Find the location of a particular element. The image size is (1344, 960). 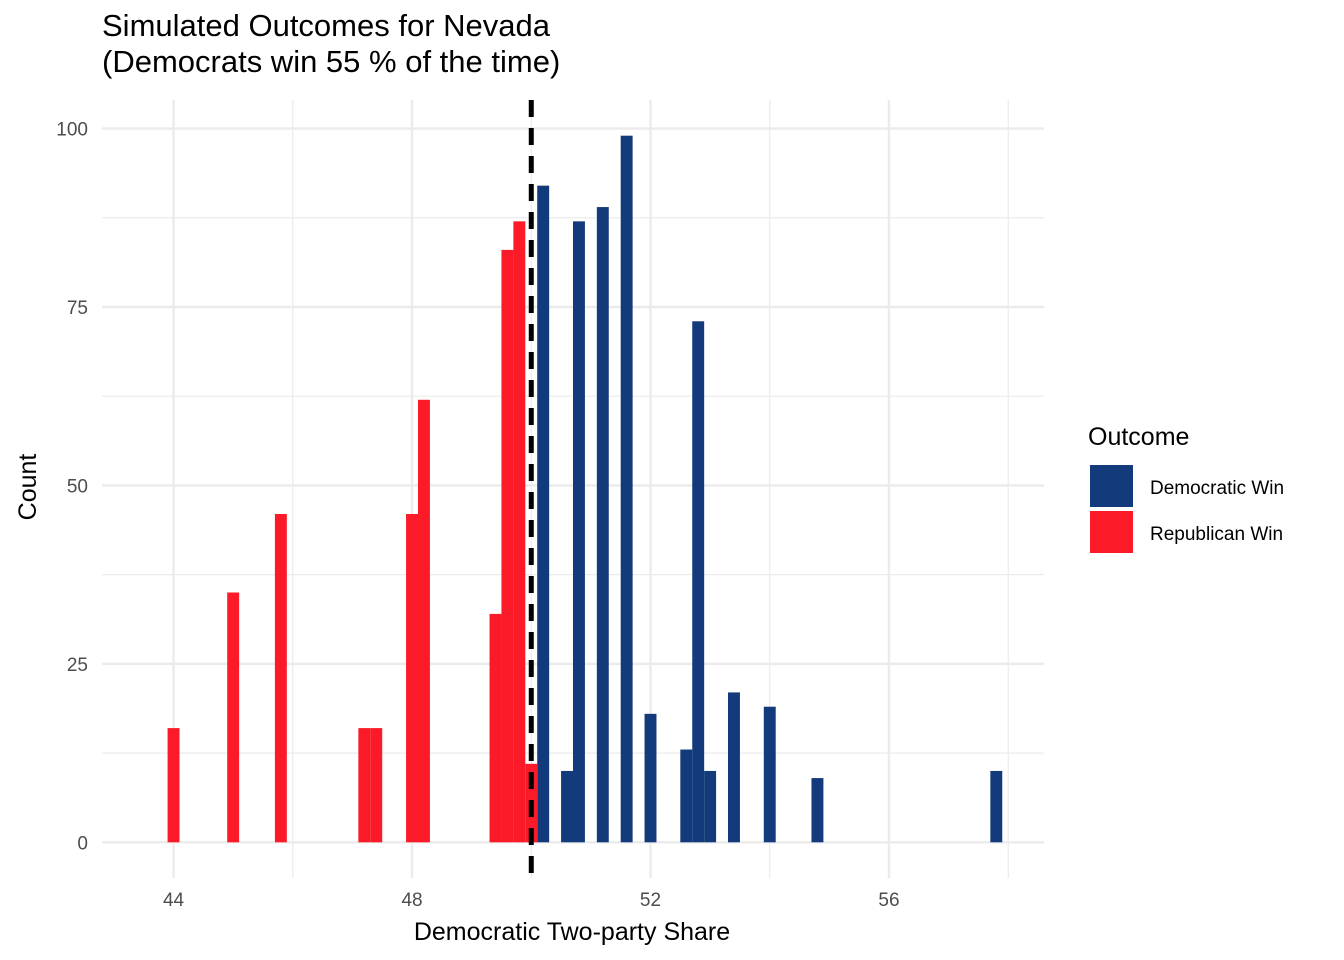

x-tick-label: 44 is located at coordinates (174, 900).